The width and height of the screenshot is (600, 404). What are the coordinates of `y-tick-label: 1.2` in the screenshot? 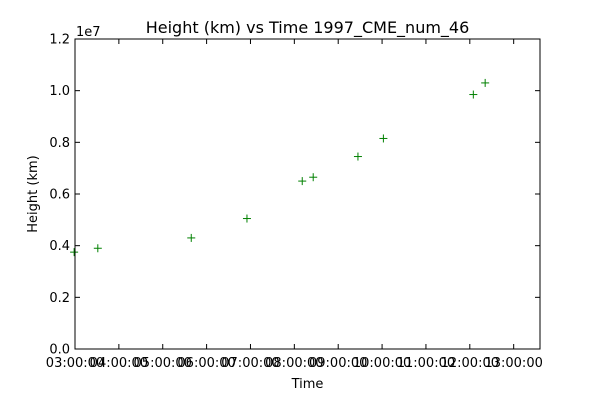 It's located at (59, 40).